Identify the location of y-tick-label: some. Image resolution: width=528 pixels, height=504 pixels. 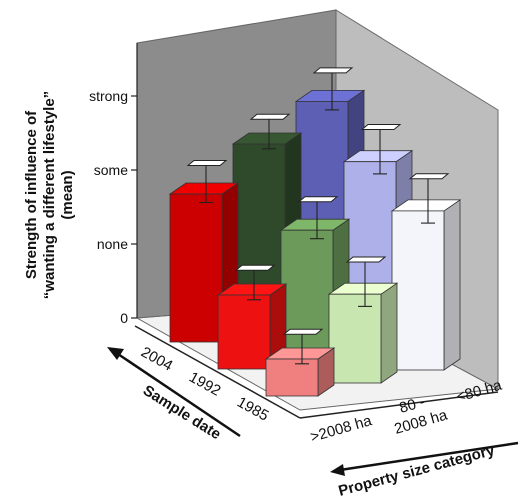
(111, 170).